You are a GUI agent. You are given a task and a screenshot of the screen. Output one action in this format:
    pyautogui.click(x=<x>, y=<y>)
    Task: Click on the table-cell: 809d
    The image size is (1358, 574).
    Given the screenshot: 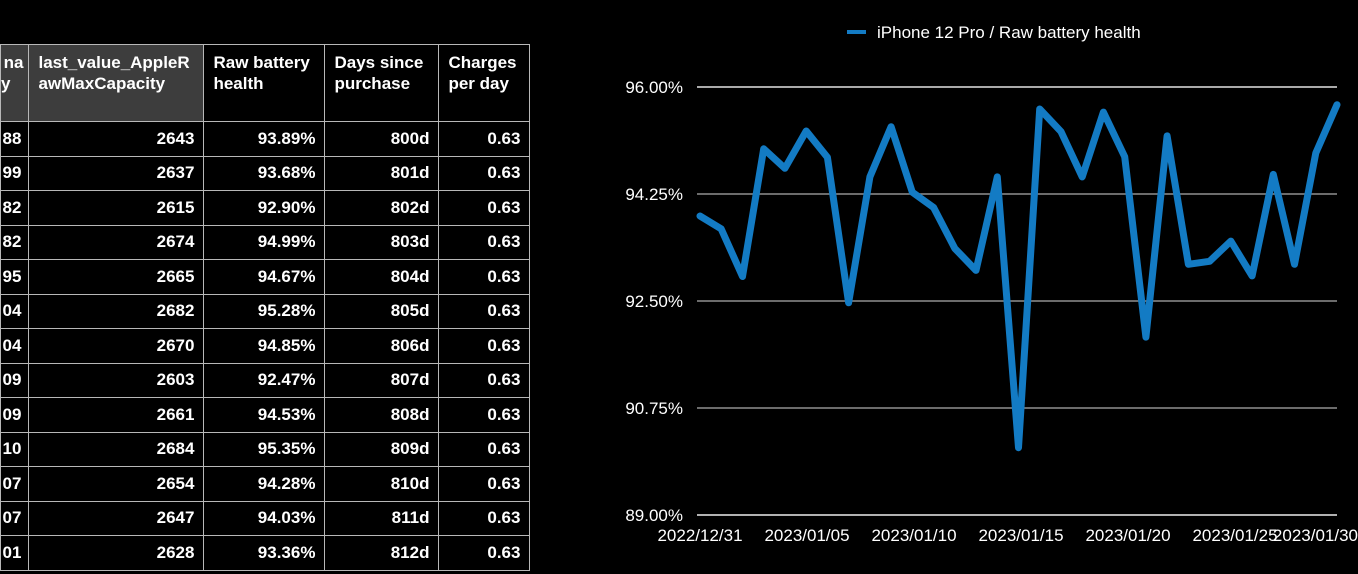 What is the action you would take?
    pyautogui.click(x=382, y=449)
    